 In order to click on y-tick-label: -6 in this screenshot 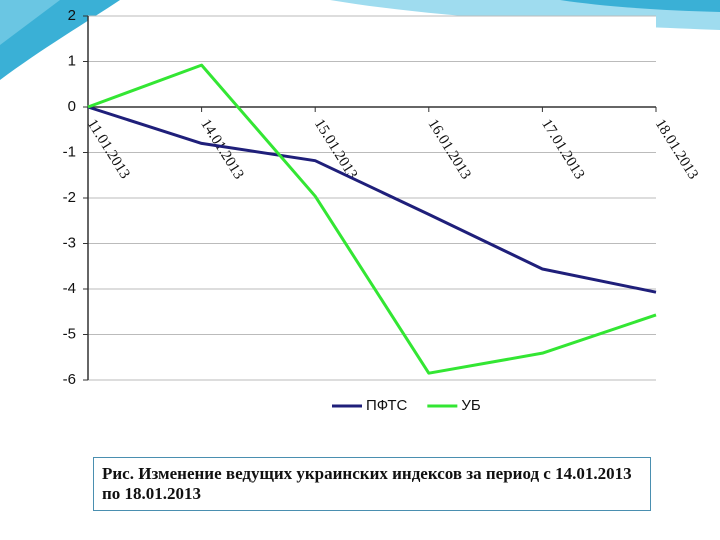, I will do `click(69, 379)`.